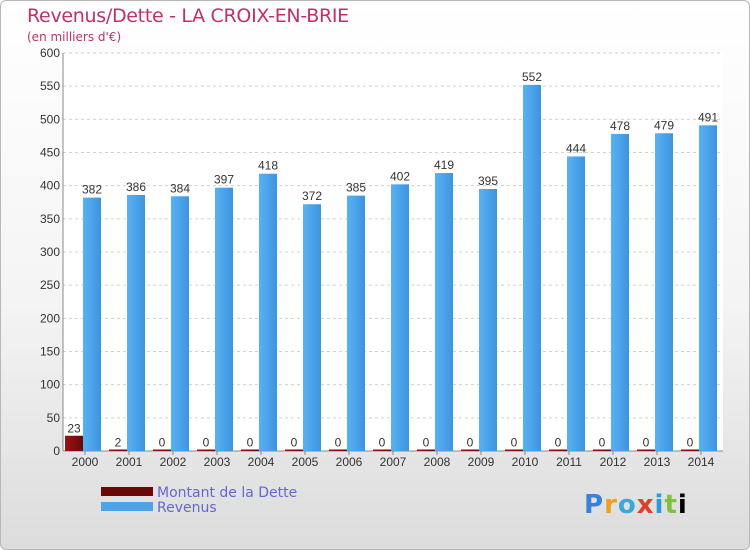 This screenshot has height=550, width=750. What do you see at coordinates (532, 267) in the screenshot?
I see `bar-revenue-2010` at bounding box center [532, 267].